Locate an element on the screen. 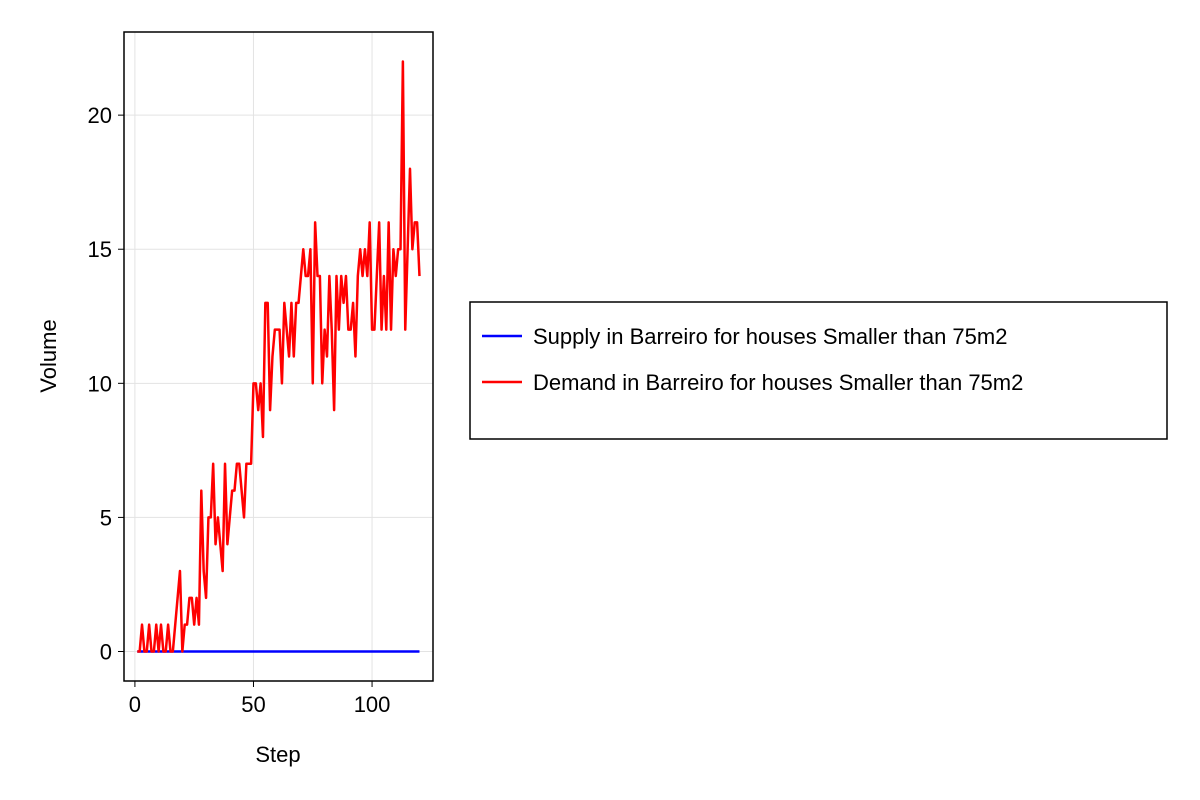 The height and width of the screenshot is (800, 1200). x-tick-label: 50 is located at coordinates (253, 704).